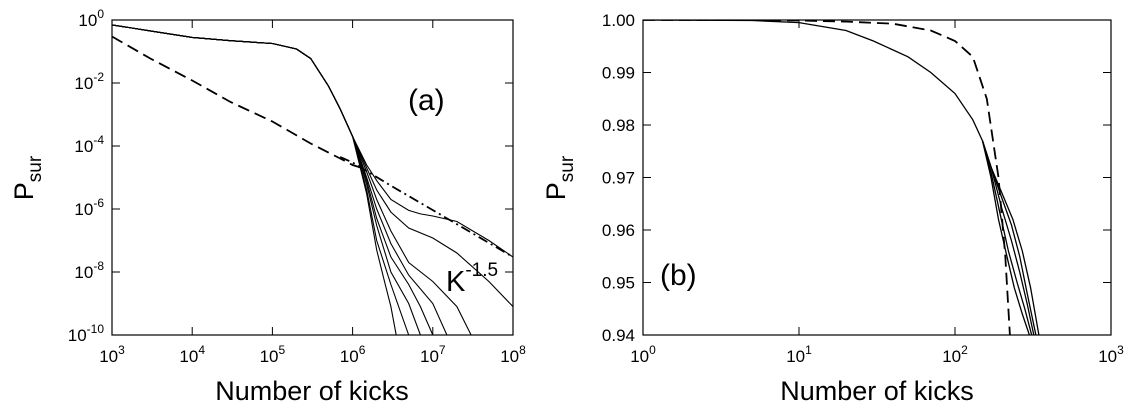 The image size is (1143, 409). I want to click on panel-b-ylabel-main: P, so click(556, 191).